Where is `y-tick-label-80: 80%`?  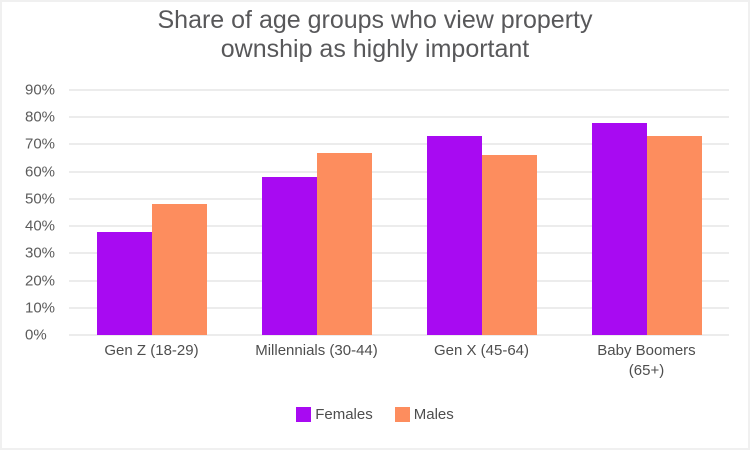
y-tick-label-80: 80% is located at coordinates (40, 117).